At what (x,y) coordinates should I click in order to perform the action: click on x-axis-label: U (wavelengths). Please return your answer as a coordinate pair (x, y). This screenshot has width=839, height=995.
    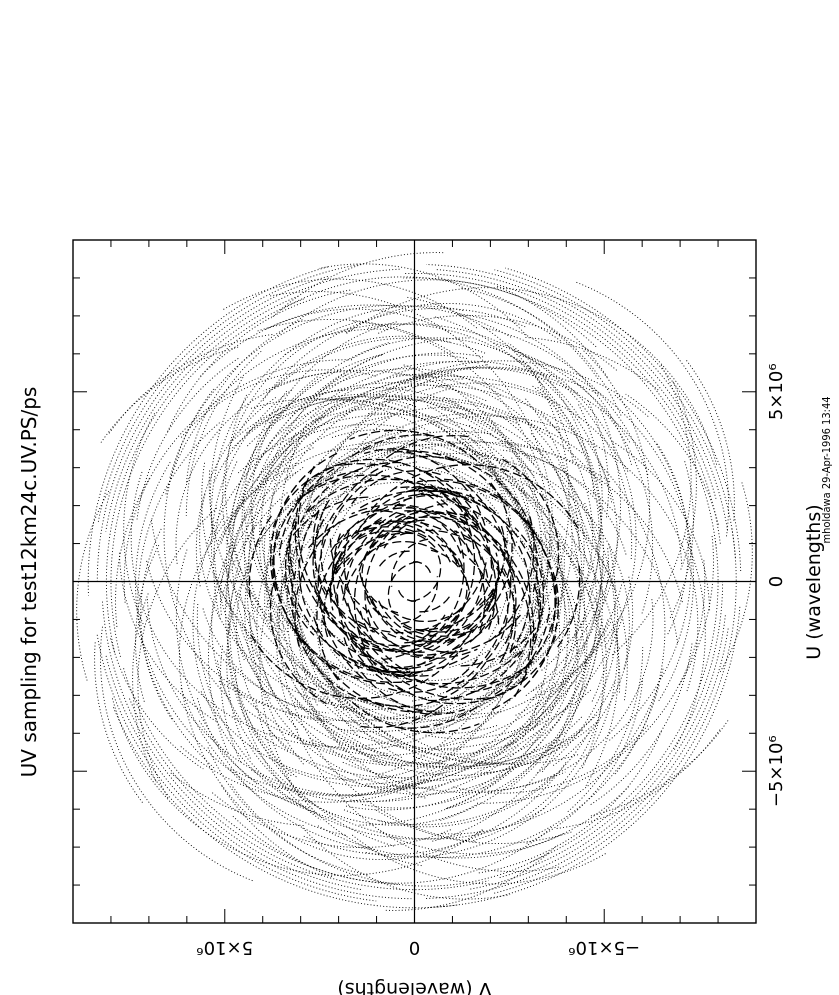
    Looking at the image, I should click on (814, 581).